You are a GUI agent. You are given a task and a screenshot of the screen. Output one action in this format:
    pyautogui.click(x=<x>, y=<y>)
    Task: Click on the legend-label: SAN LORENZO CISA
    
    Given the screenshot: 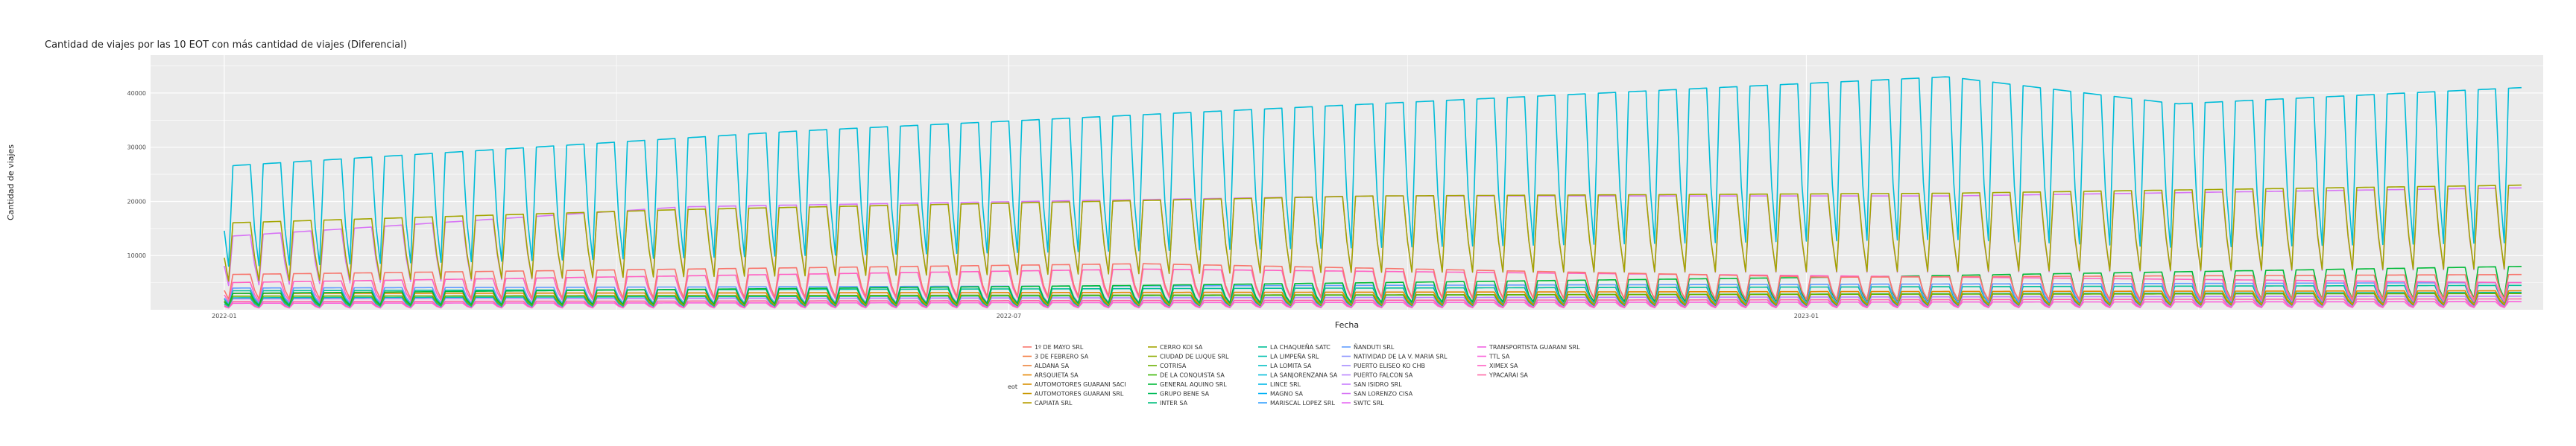 What is the action you would take?
    pyautogui.click(x=1383, y=394)
    